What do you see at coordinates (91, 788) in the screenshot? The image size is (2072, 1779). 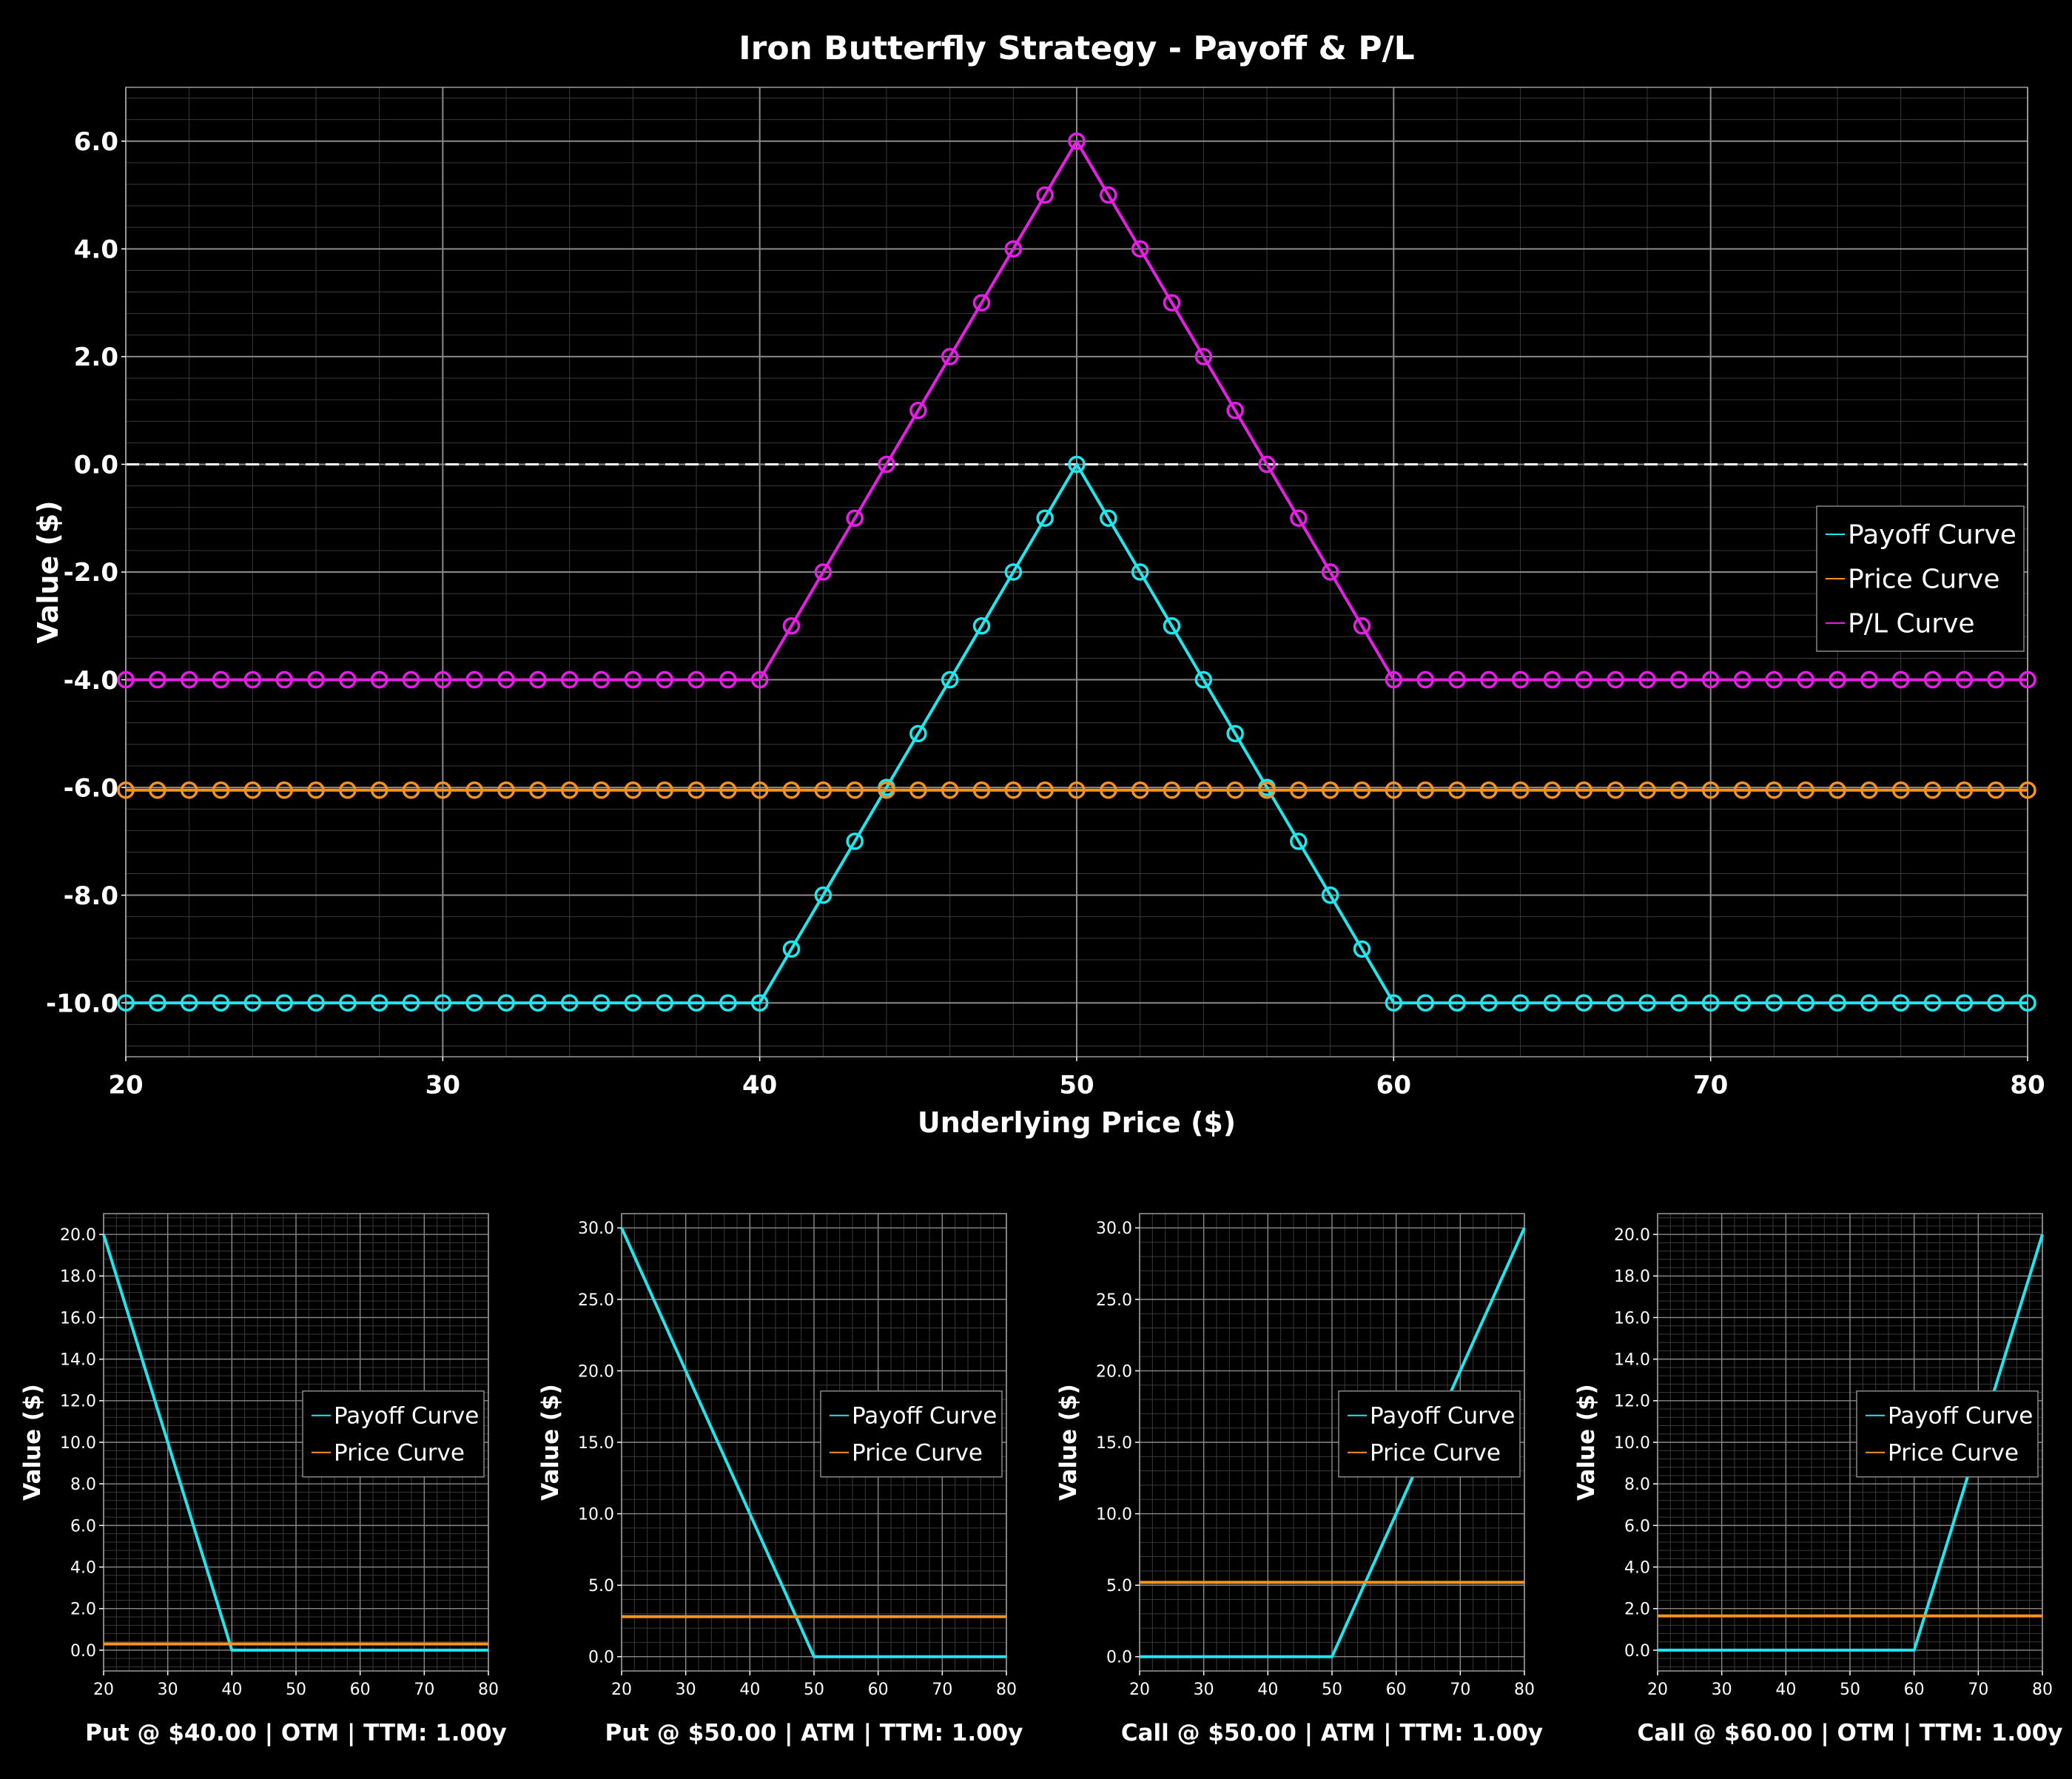 I see `y-tick-label: -6.0` at bounding box center [91, 788].